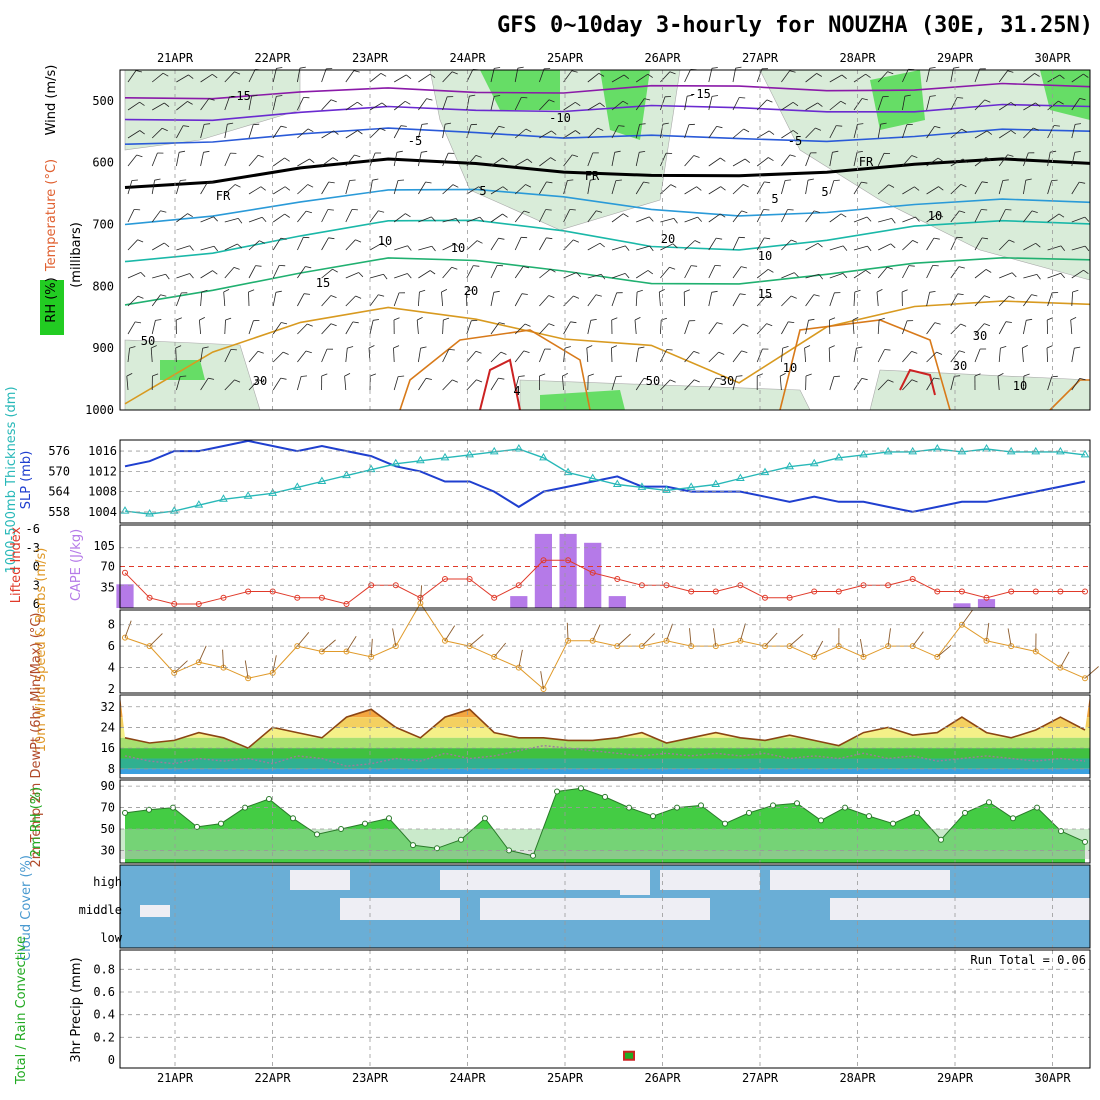  Describe the element at coordinates (76, 1009) in the screenshot. I see `y-label-precip: 3hr Precip (mm)` at that location.